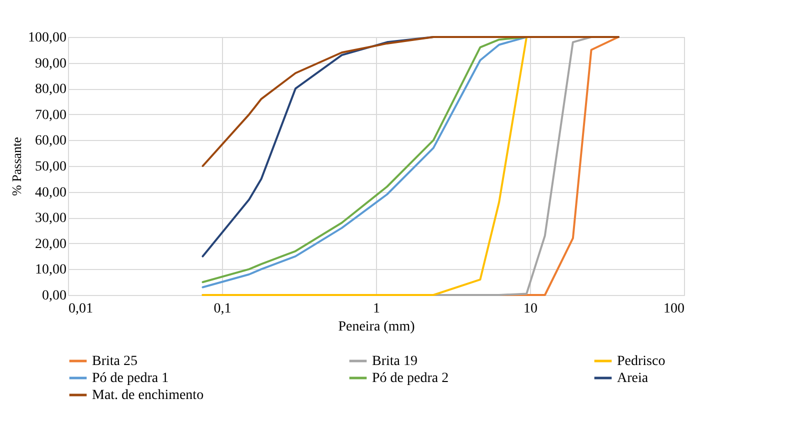 The image size is (787, 427). Describe the element at coordinates (115, 361) in the screenshot. I see `legend-label: Brita 25` at that location.